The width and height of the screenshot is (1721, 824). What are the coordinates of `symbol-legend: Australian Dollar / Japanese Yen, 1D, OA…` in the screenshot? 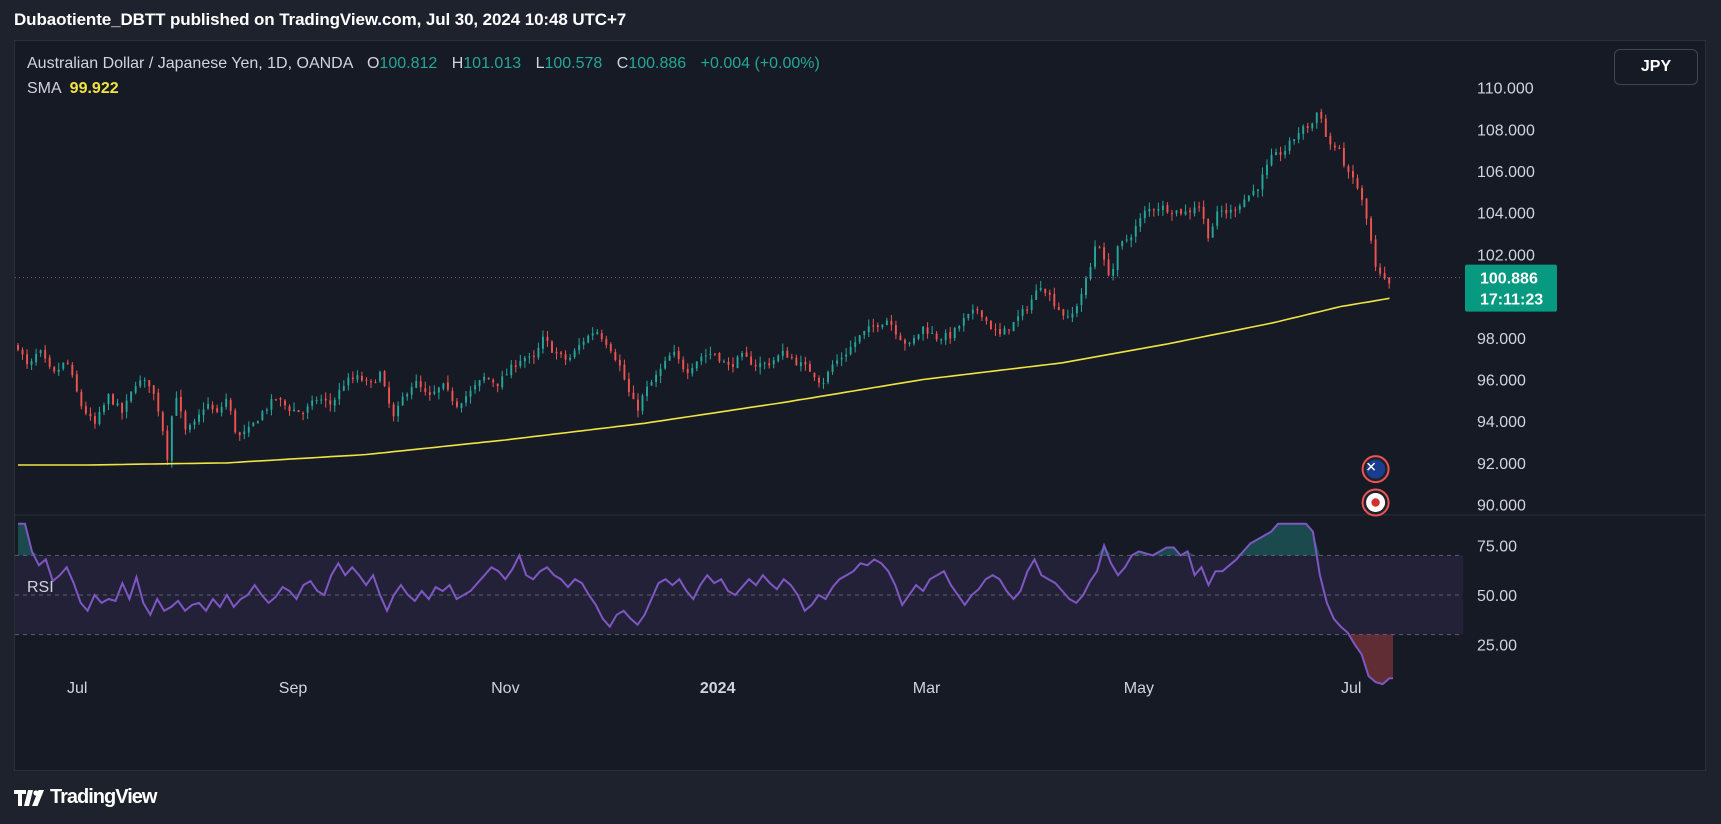 It's located at (423, 64).